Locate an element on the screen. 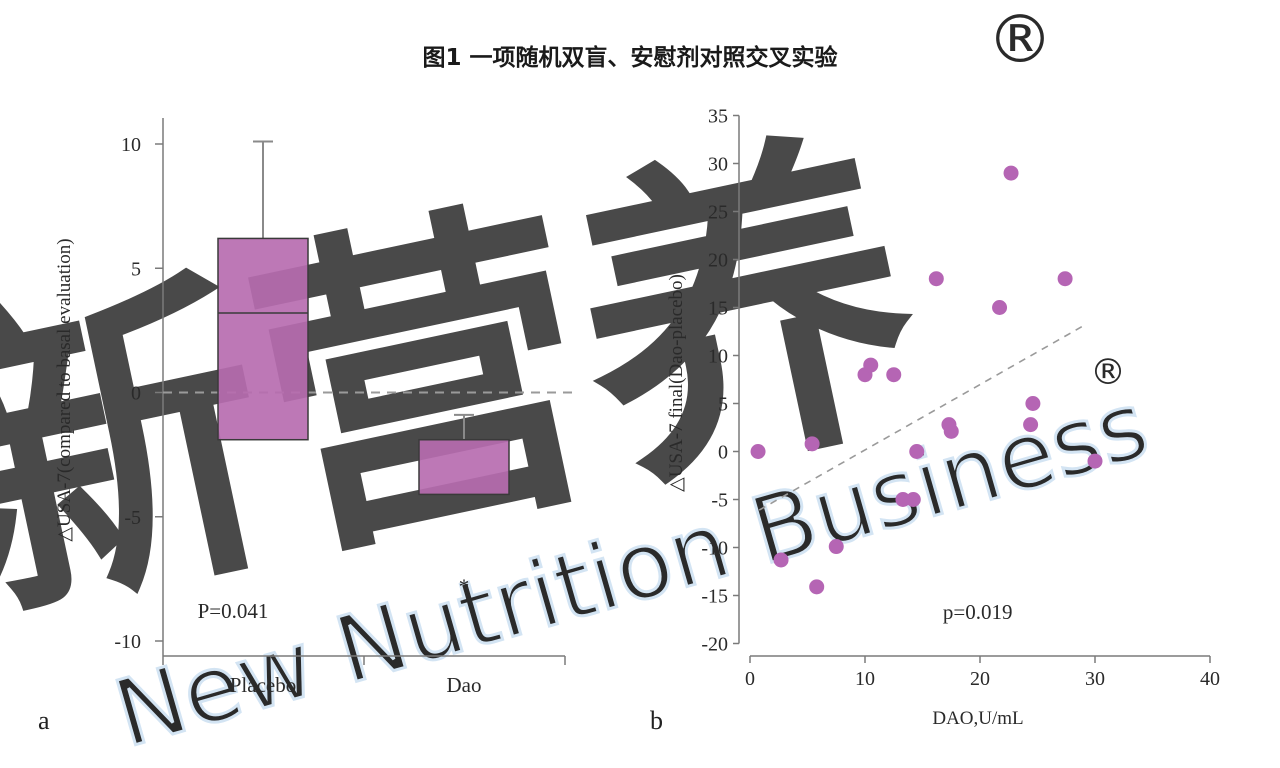 The height and width of the screenshot is (768, 1280). regression-trend-line is located at coordinates (921, 418).